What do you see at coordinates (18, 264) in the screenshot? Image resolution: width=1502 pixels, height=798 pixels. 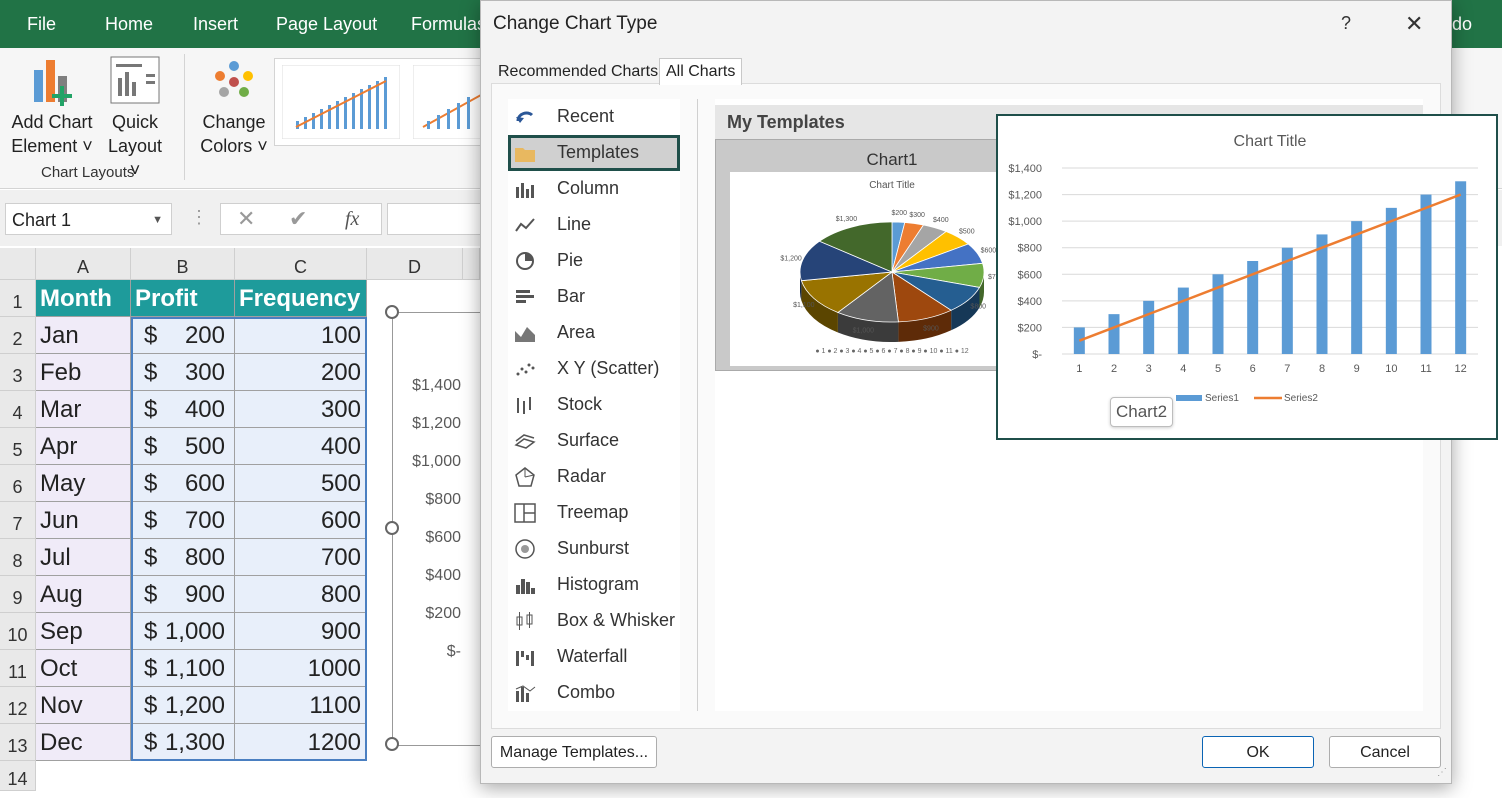 I see `select-all-corner` at bounding box center [18, 264].